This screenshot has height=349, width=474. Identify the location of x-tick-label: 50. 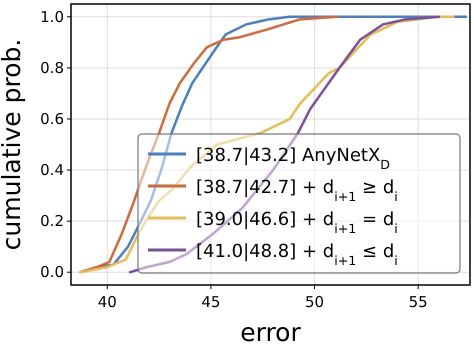
(314, 302).